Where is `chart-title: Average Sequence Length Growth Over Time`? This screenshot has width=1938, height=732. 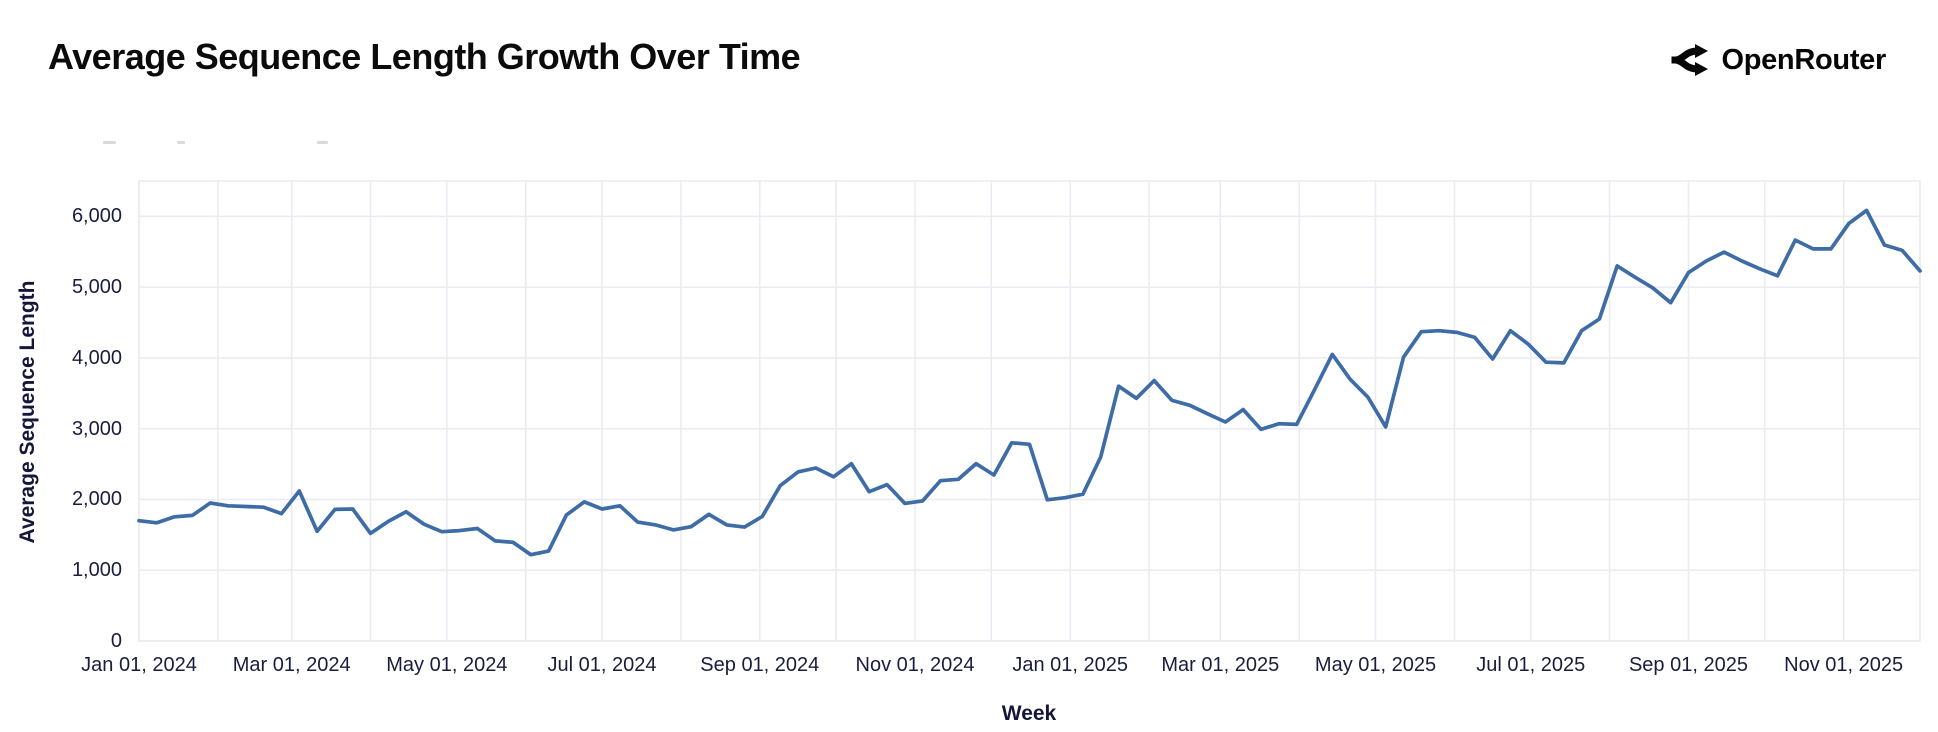 chart-title: Average Sequence Length Growth Over Time is located at coordinates (424, 56).